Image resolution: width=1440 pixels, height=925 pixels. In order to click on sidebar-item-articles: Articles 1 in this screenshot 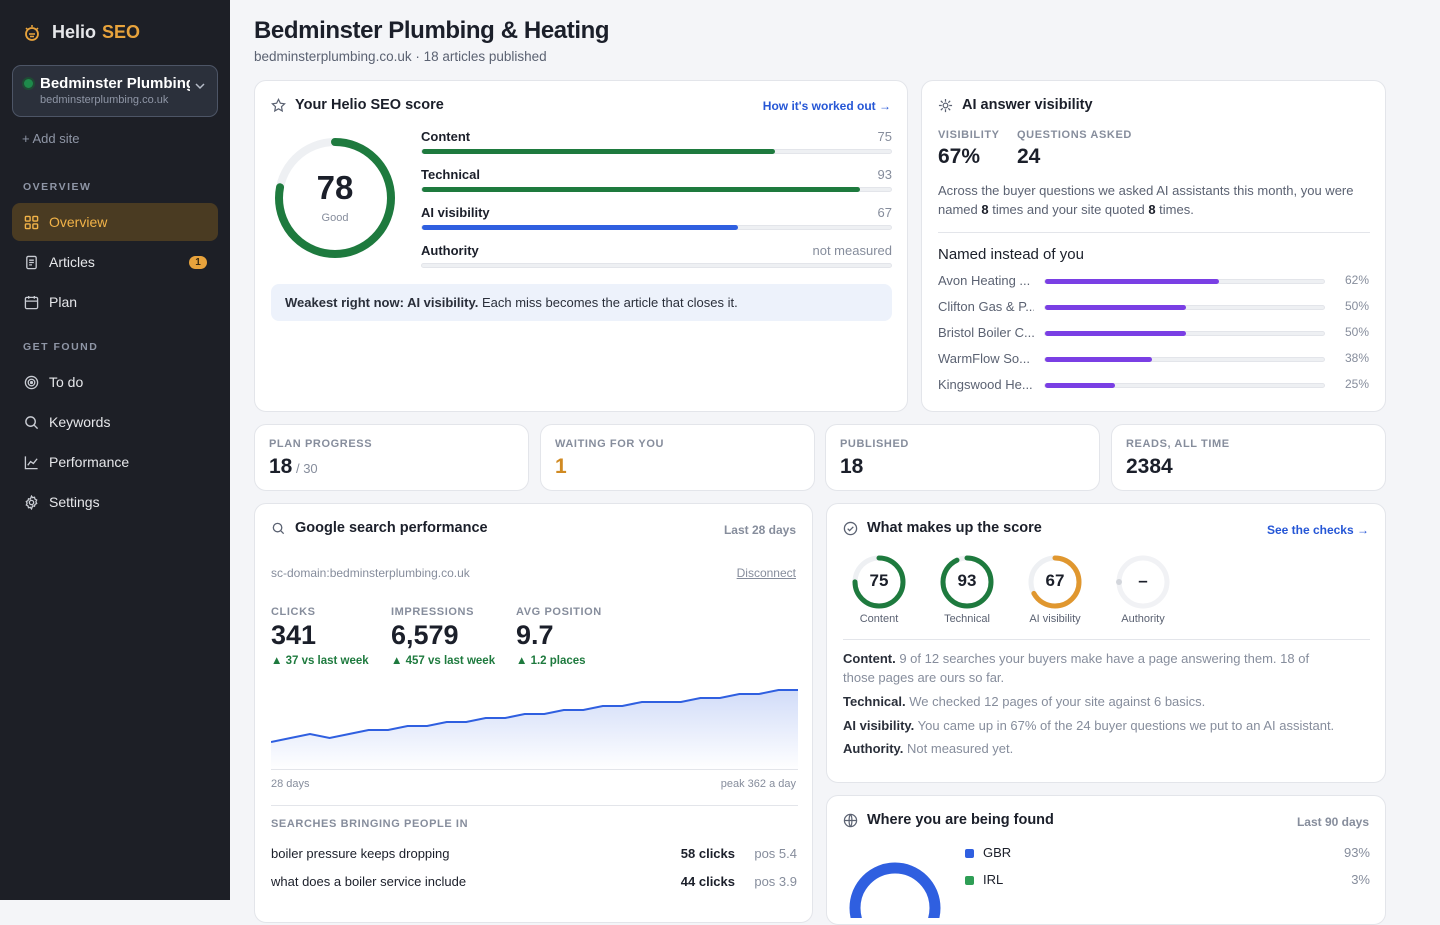, I will do `click(115, 262)`.